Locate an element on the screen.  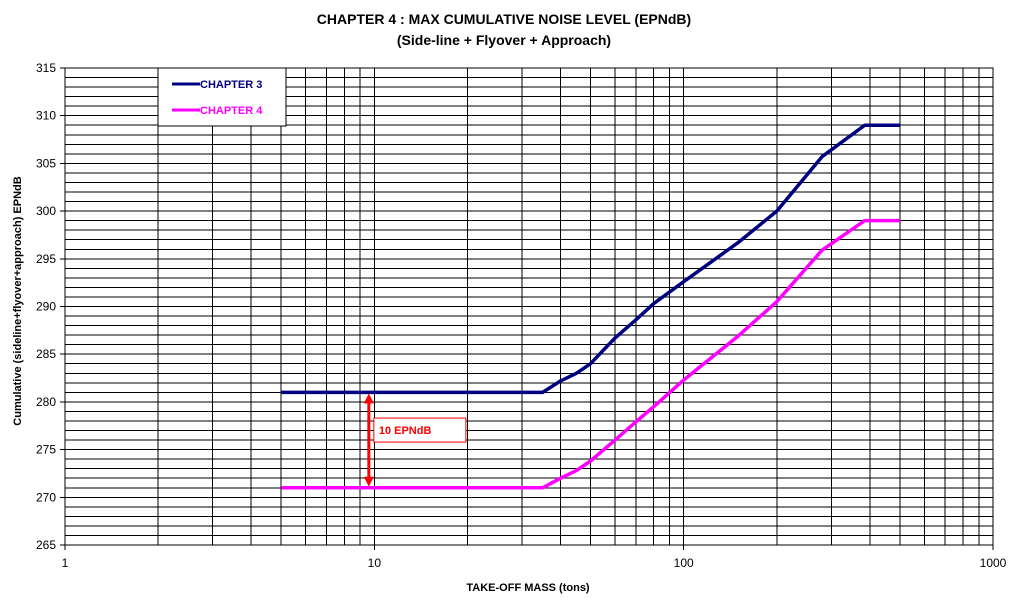
legend-label: CHAPTER 4 is located at coordinates (231, 111).